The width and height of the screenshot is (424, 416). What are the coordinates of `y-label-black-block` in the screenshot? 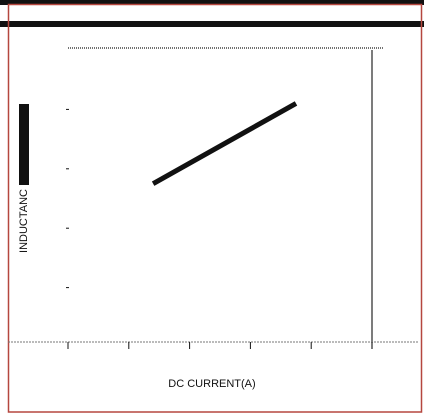 It's located at (24, 144).